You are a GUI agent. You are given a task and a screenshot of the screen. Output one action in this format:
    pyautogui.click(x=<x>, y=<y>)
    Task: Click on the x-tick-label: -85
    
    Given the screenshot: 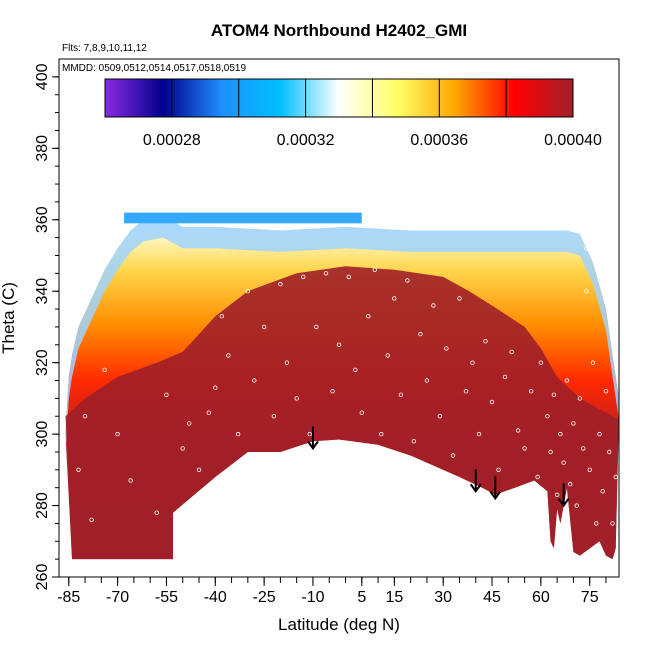 What is the action you would take?
    pyautogui.click(x=68, y=597)
    